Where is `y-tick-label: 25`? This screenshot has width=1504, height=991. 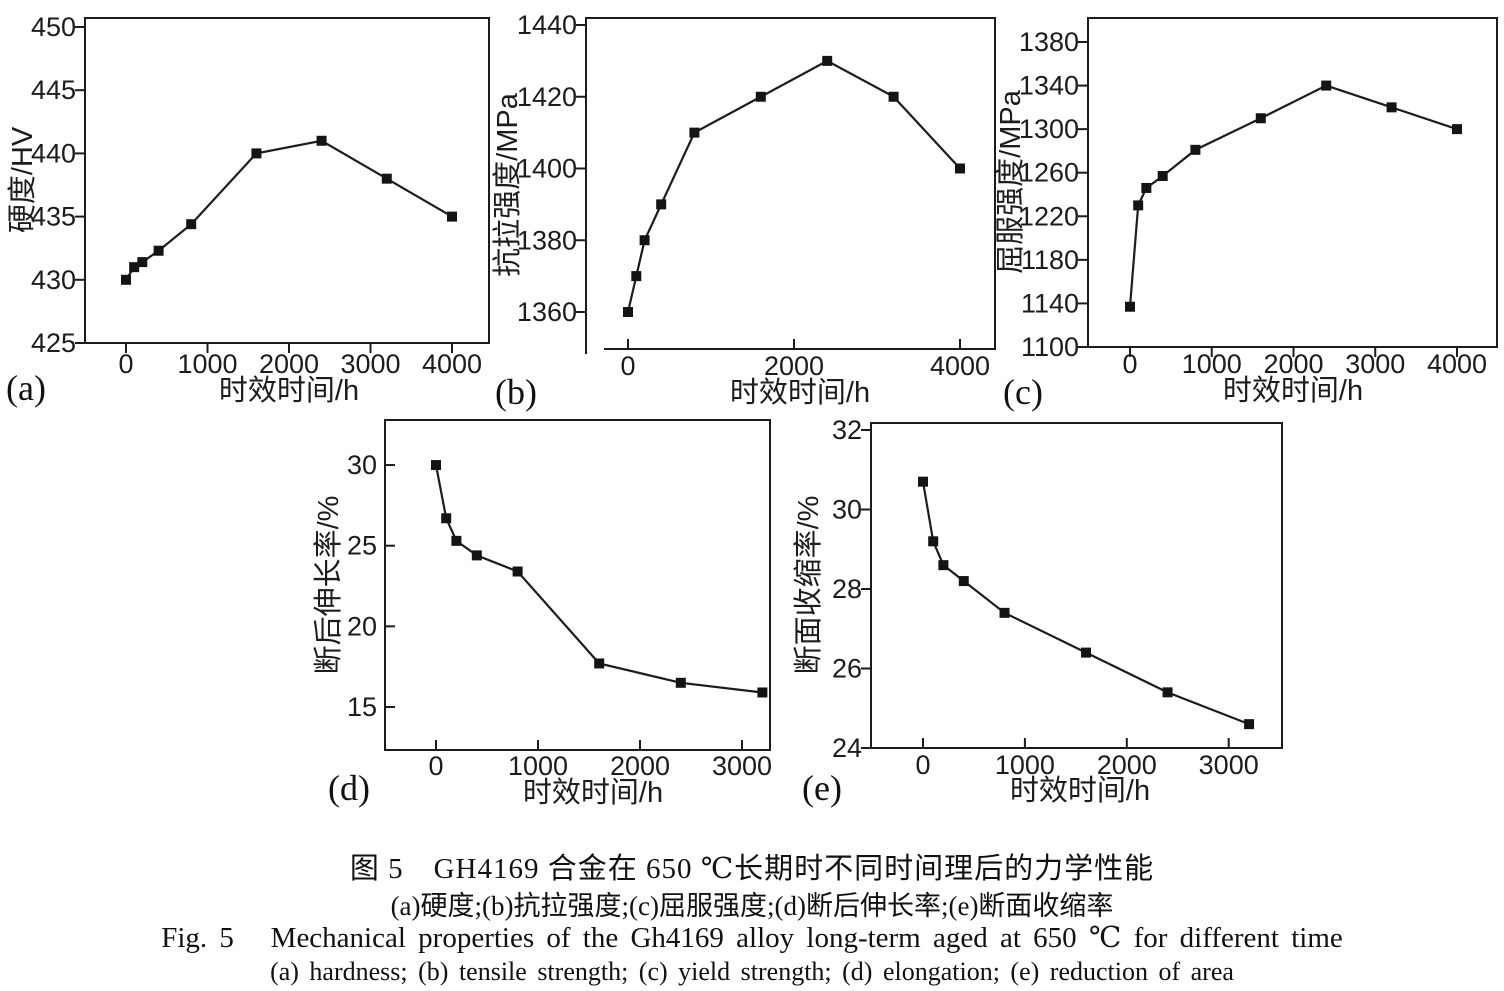 y-tick-label: 25 is located at coordinates (362, 546).